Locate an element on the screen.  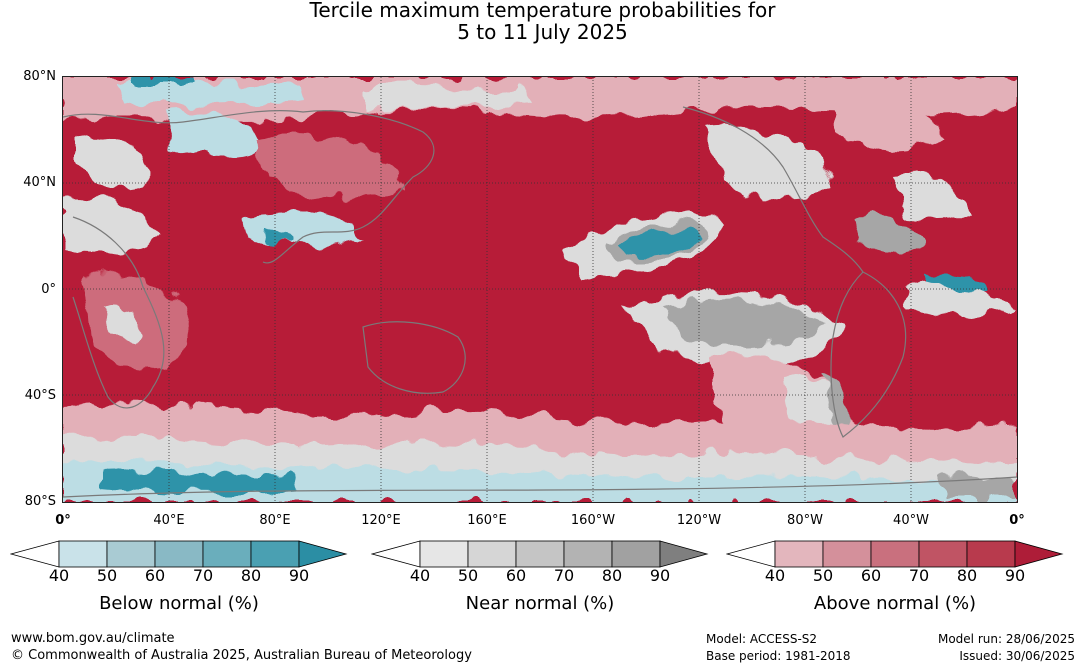
website-link: www.bom.gov.au/climate is located at coordinates (93, 638).